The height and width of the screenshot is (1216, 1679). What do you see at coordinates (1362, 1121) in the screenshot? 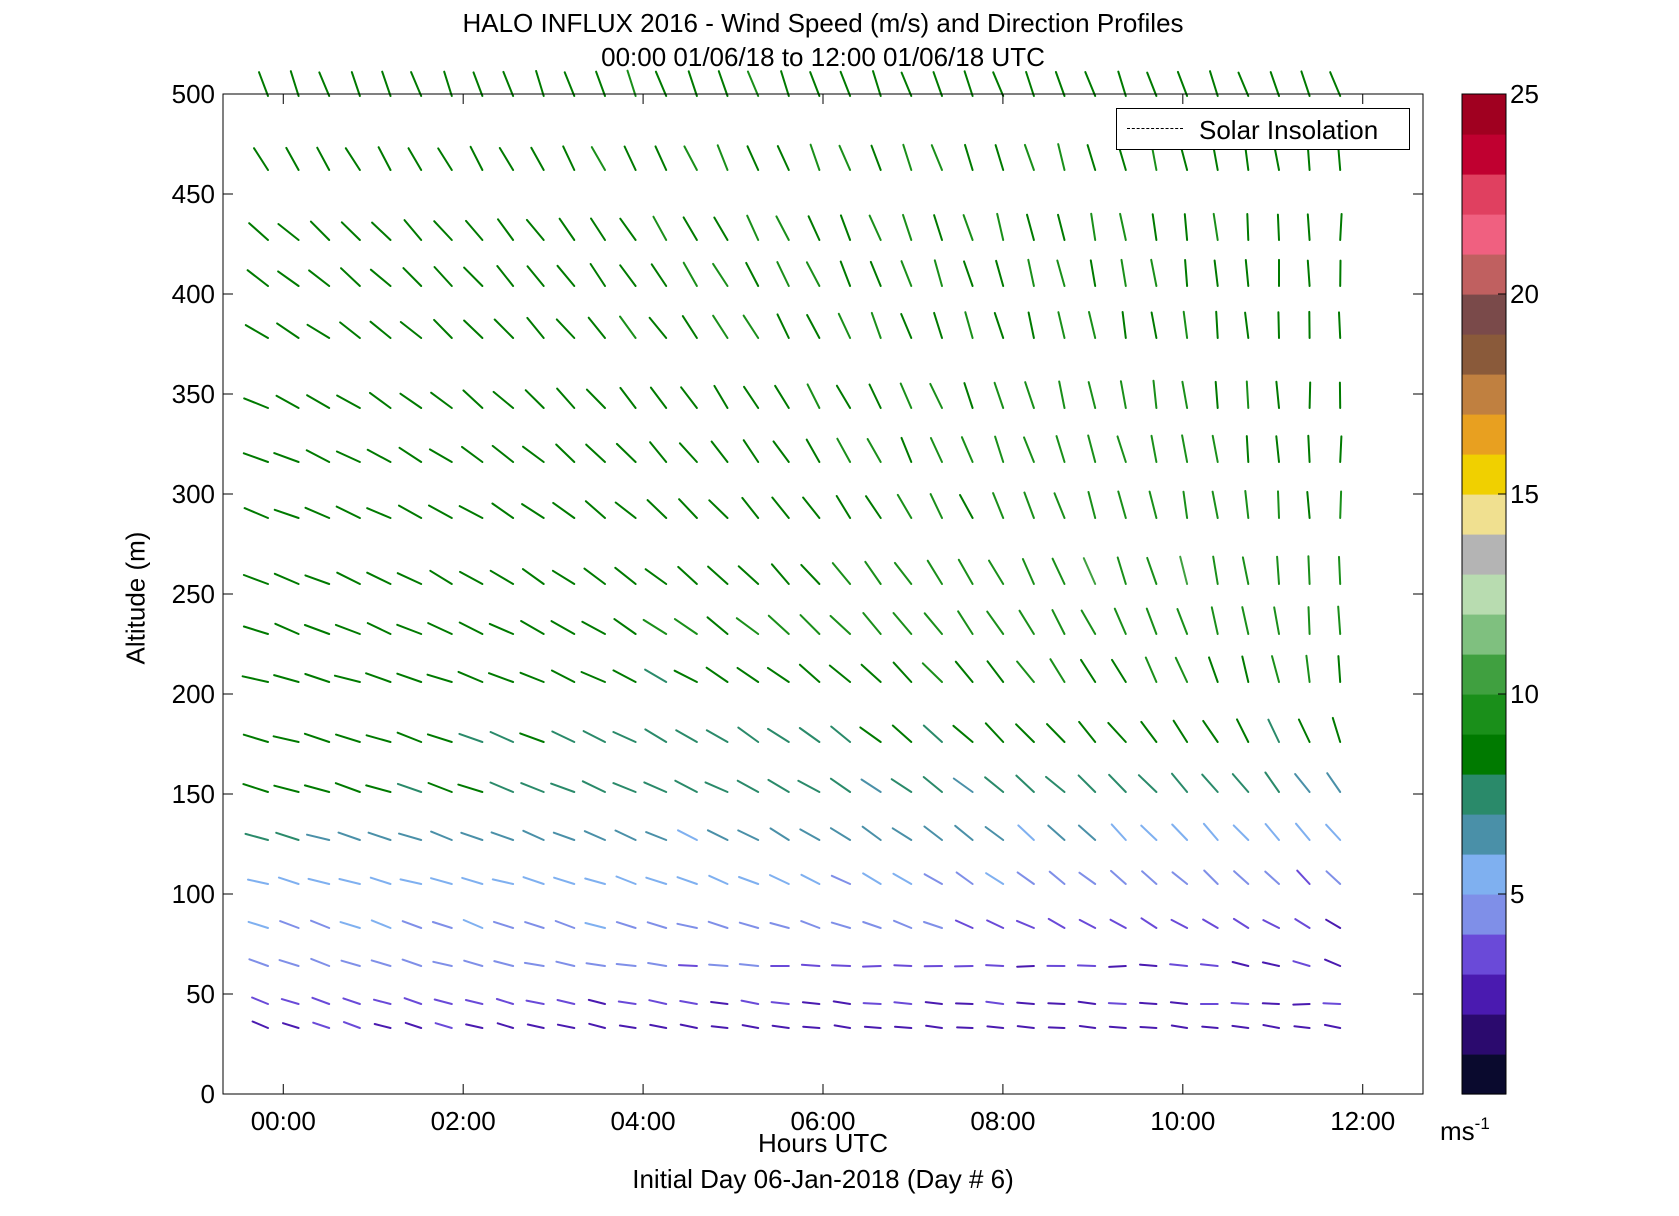
I see `x-tick-label: 12:00` at bounding box center [1362, 1121].